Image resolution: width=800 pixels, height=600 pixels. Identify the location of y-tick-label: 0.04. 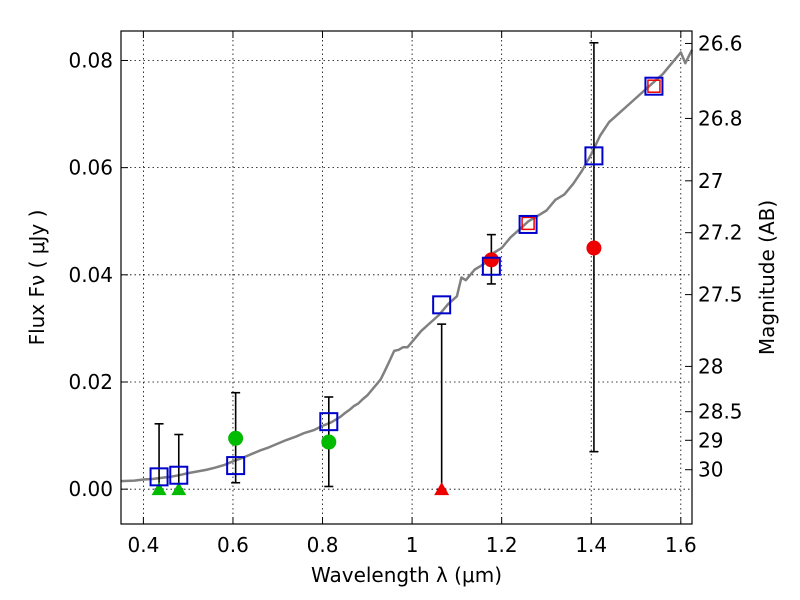
(90, 275).